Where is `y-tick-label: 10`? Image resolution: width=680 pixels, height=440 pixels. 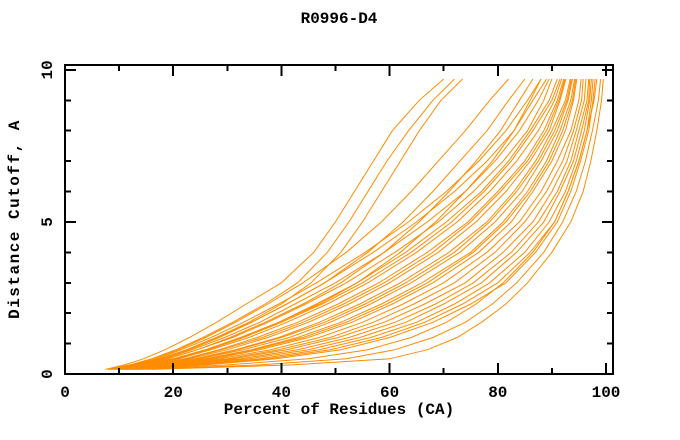
y-tick-label: 10 is located at coordinates (48, 69).